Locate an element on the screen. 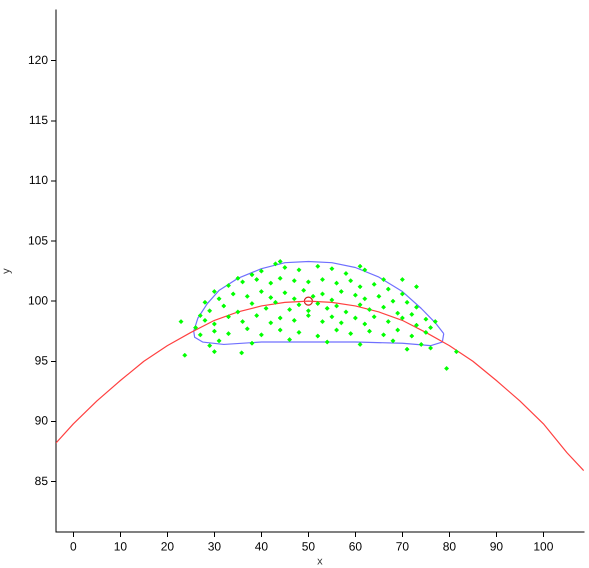  x-tick-label: 100 is located at coordinates (543, 547).